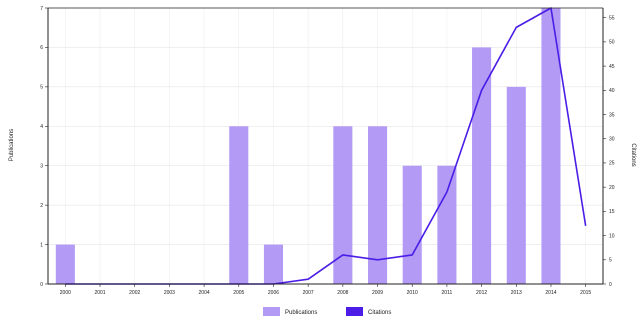 The height and width of the screenshot is (323, 641). I want to click on legend-label-citations: Citations, so click(379, 313).